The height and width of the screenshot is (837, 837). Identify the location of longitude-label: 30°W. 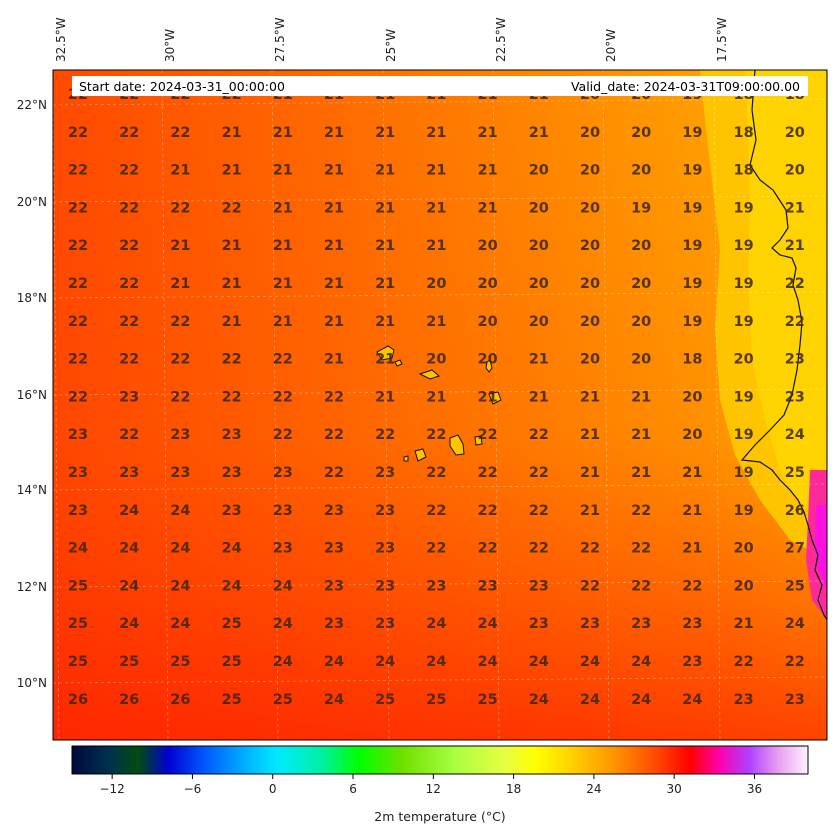
(170, 45).